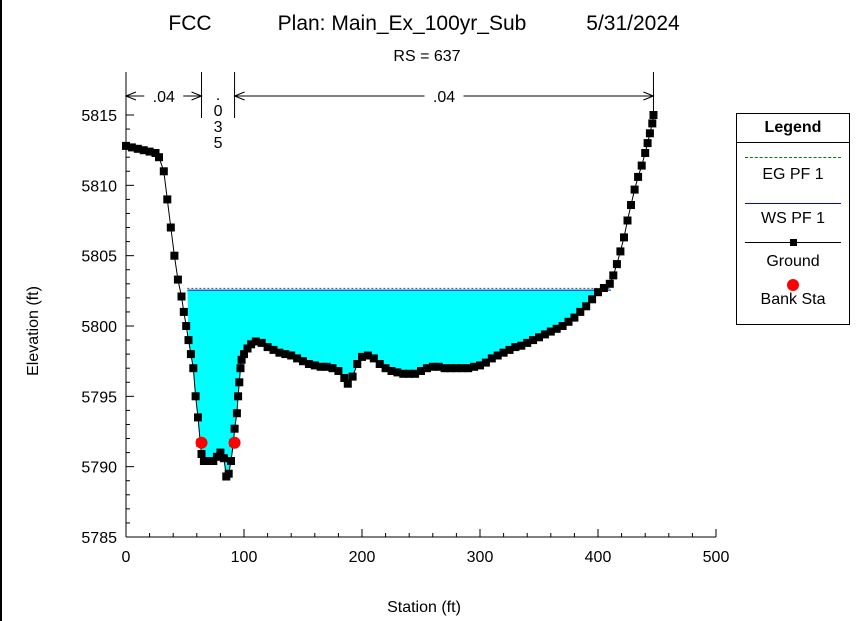  I want to click on x-tick-label: 500, so click(716, 557).